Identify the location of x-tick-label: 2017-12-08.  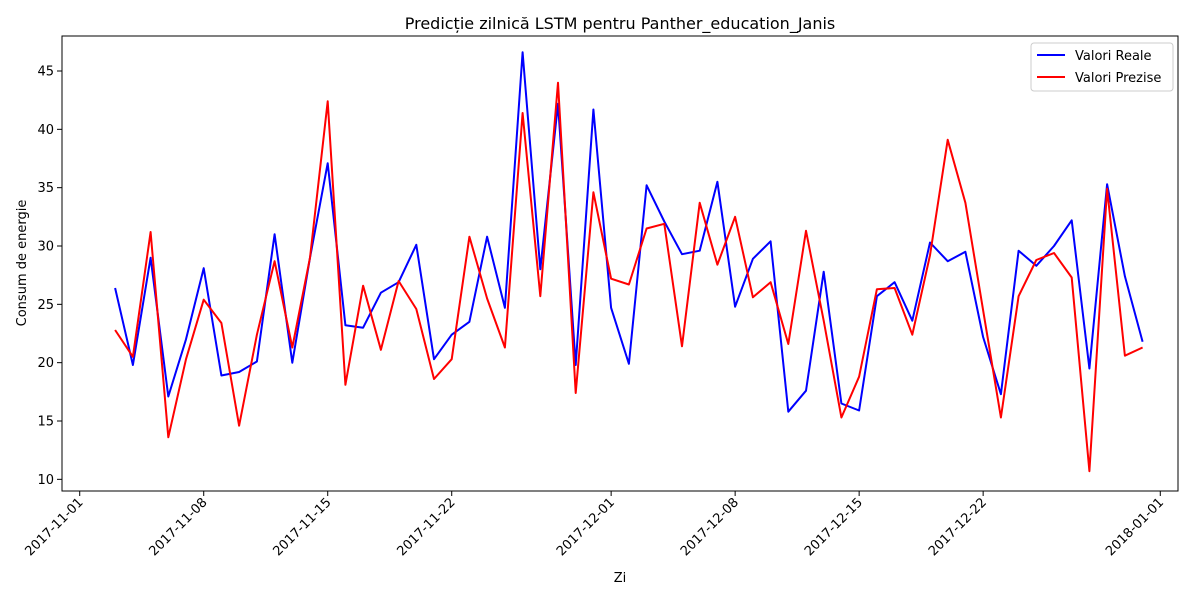
(710, 527).